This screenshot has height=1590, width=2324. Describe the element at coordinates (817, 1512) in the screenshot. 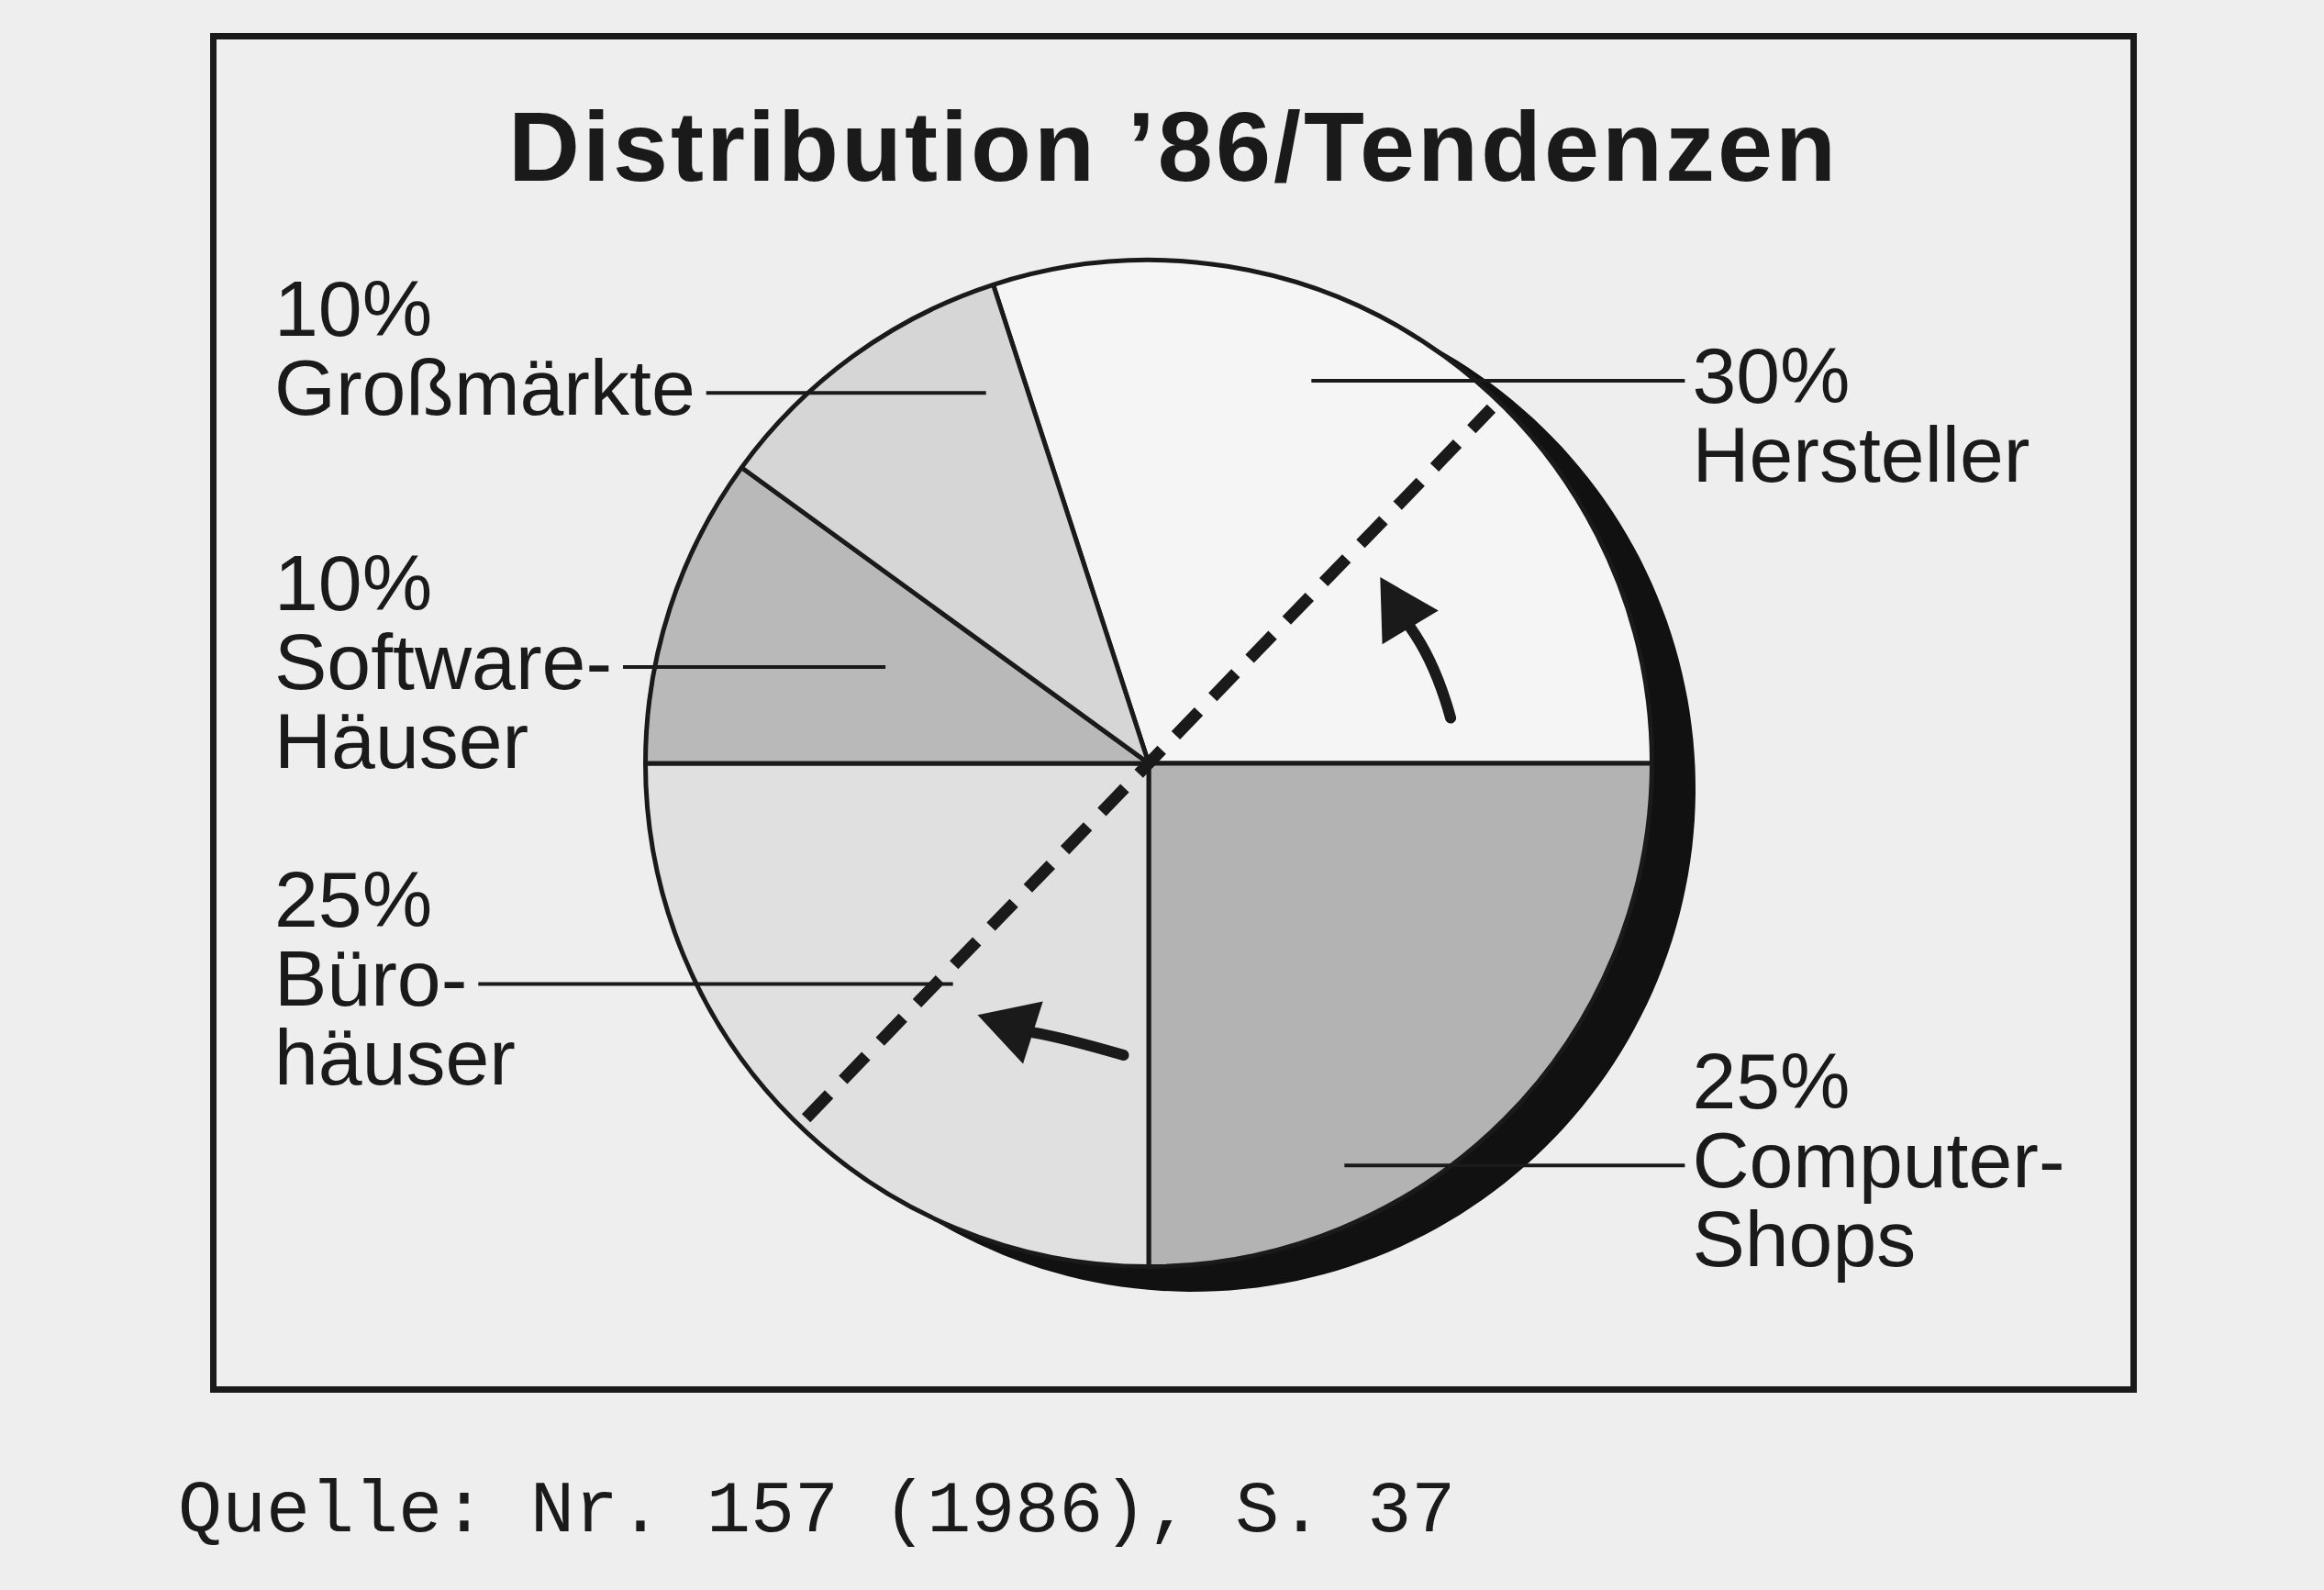

I see `source-note: Quelle: Nr. 157 (1986), S. 37` at that location.